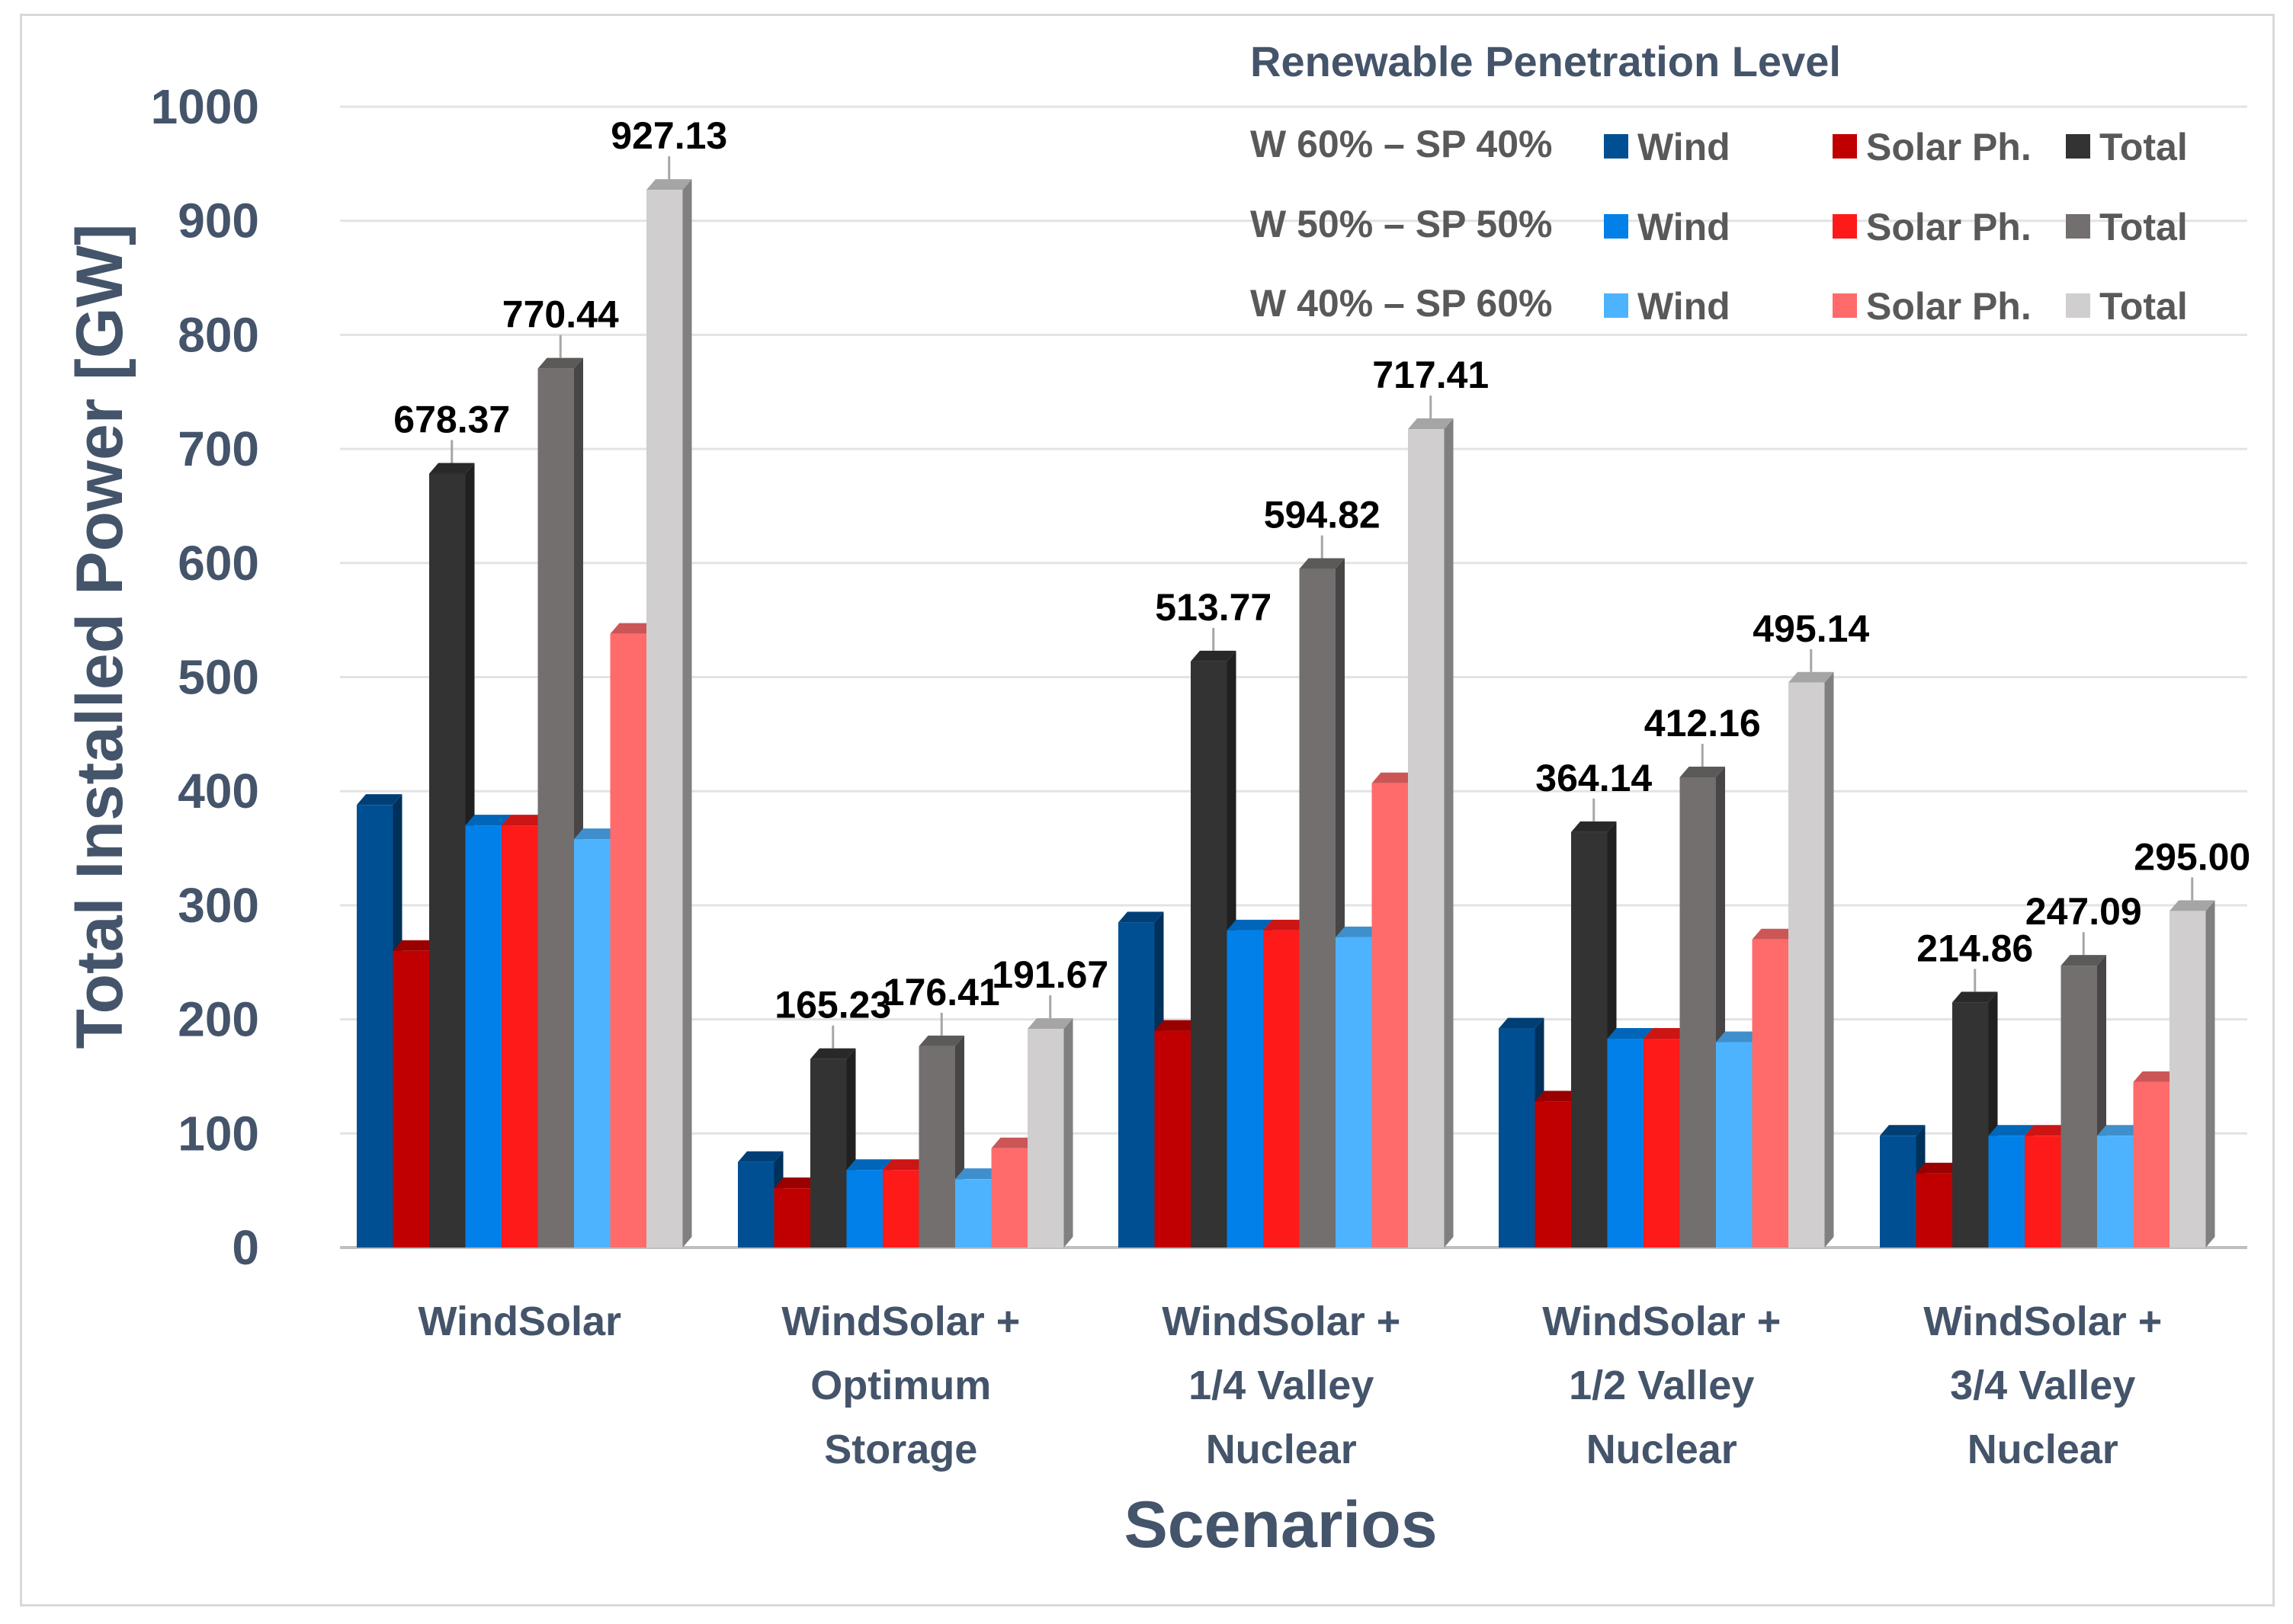 This screenshot has width=2293, height=1624. What do you see at coordinates (942, 993) in the screenshot?
I see `data-label: 176.41` at bounding box center [942, 993].